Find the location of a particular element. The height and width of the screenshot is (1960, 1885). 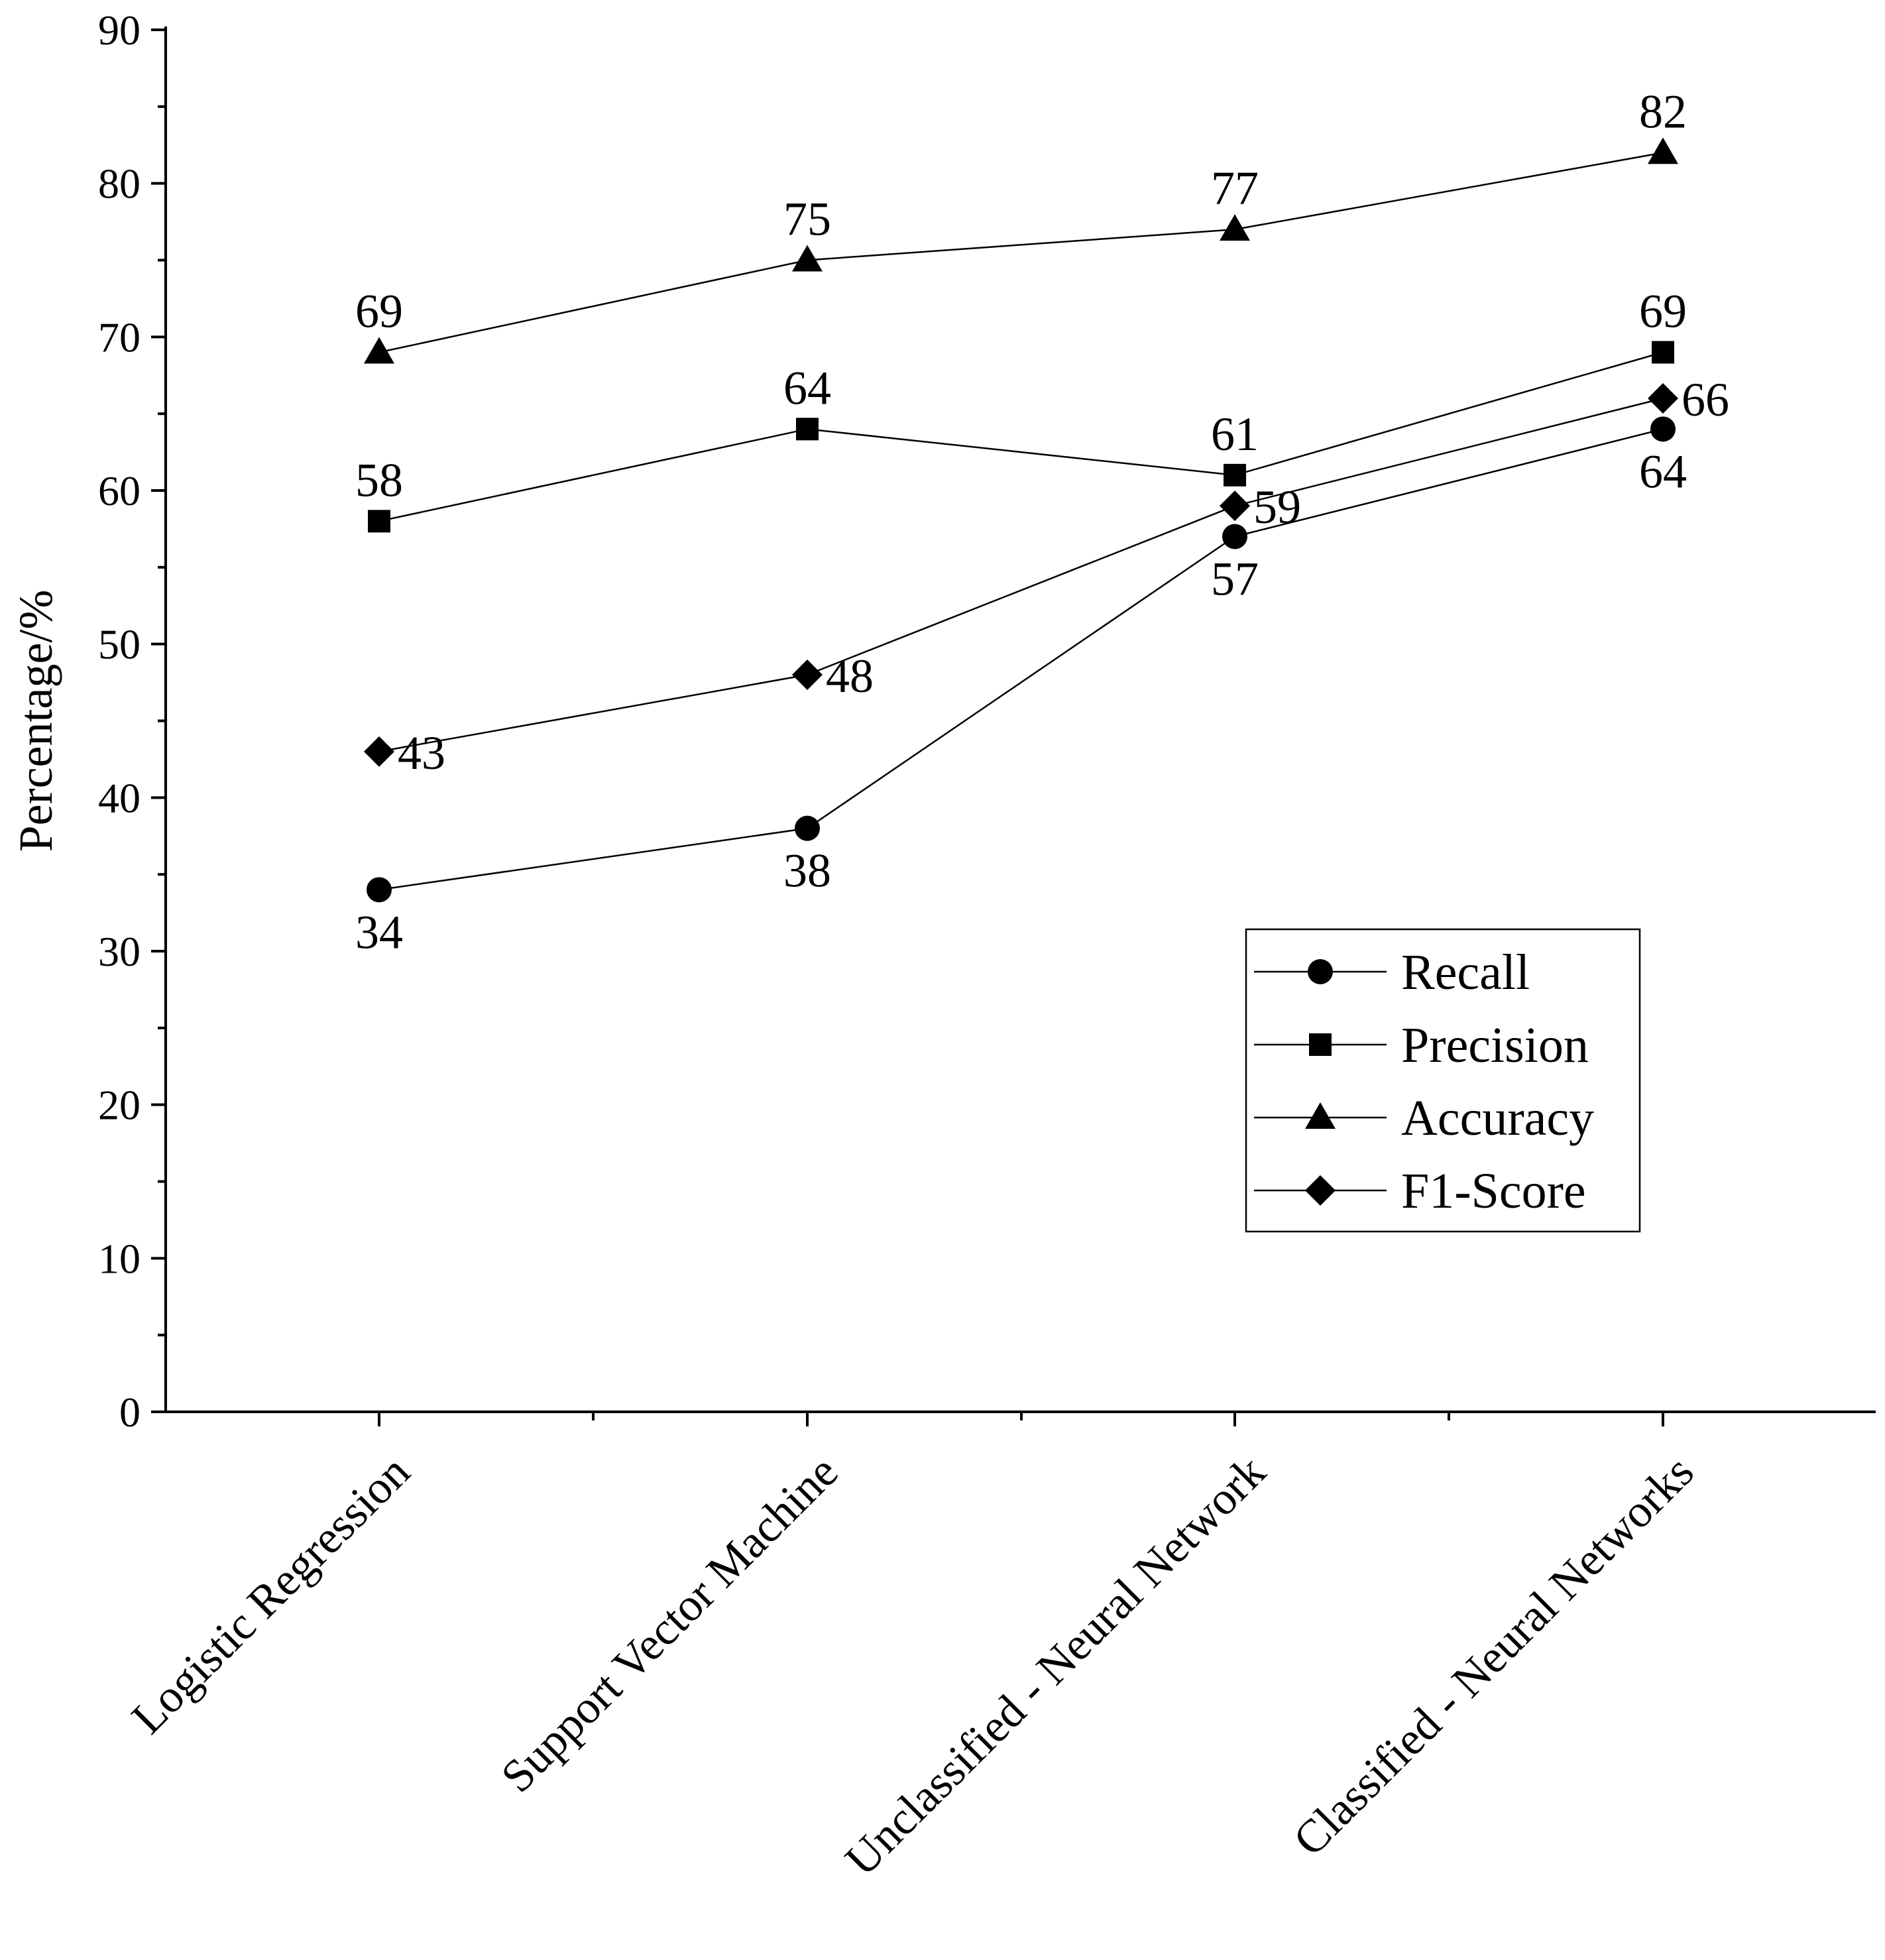

accuracy-line is located at coordinates (1021, 252).